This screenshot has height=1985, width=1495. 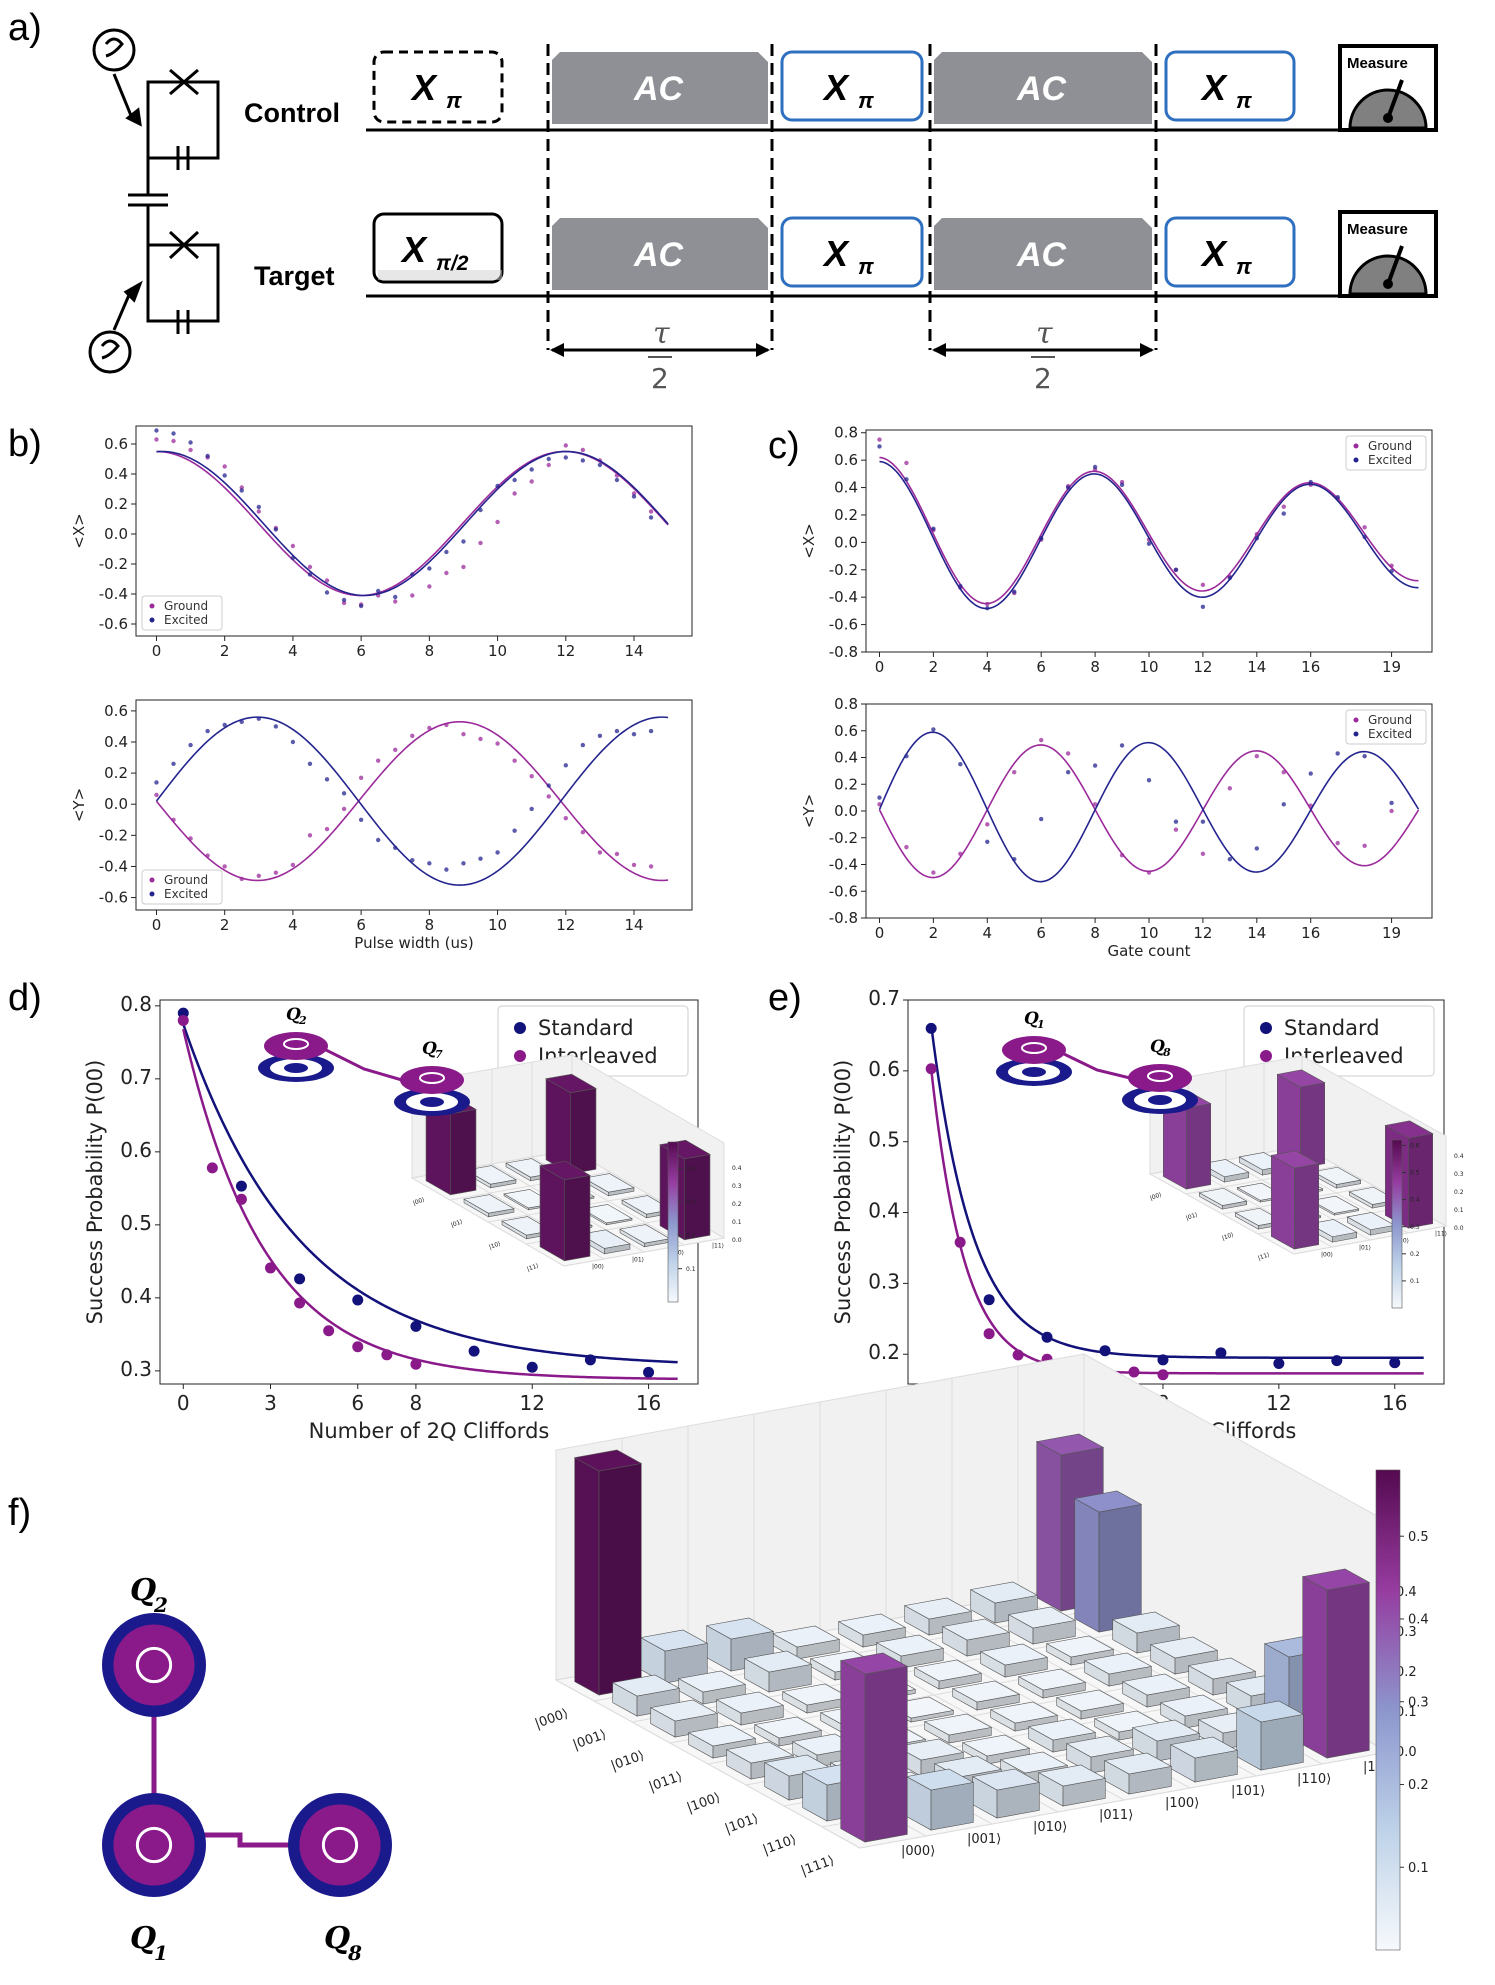 What do you see at coordinates (424, 87) in the screenshot?
I see `gate-label: X` at bounding box center [424, 87].